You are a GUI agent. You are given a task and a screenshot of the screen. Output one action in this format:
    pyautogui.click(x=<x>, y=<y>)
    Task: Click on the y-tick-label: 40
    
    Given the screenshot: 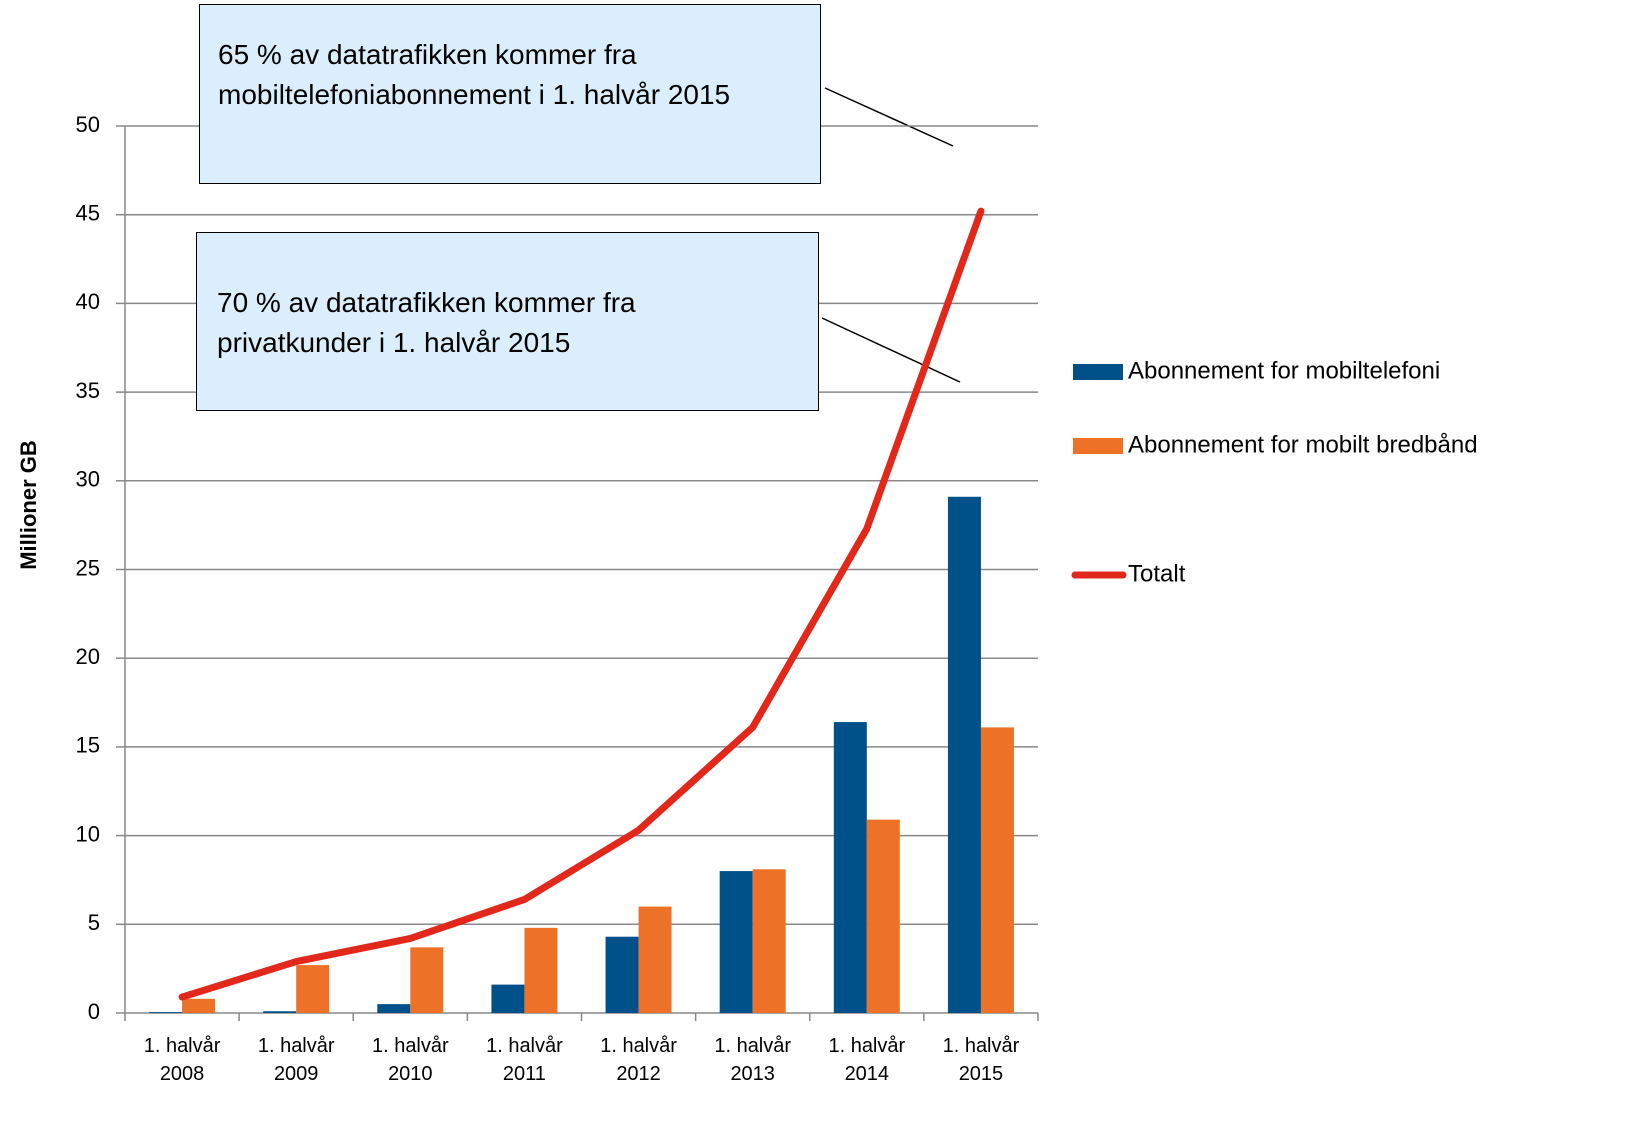 What is the action you would take?
    pyautogui.click(x=88, y=301)
    